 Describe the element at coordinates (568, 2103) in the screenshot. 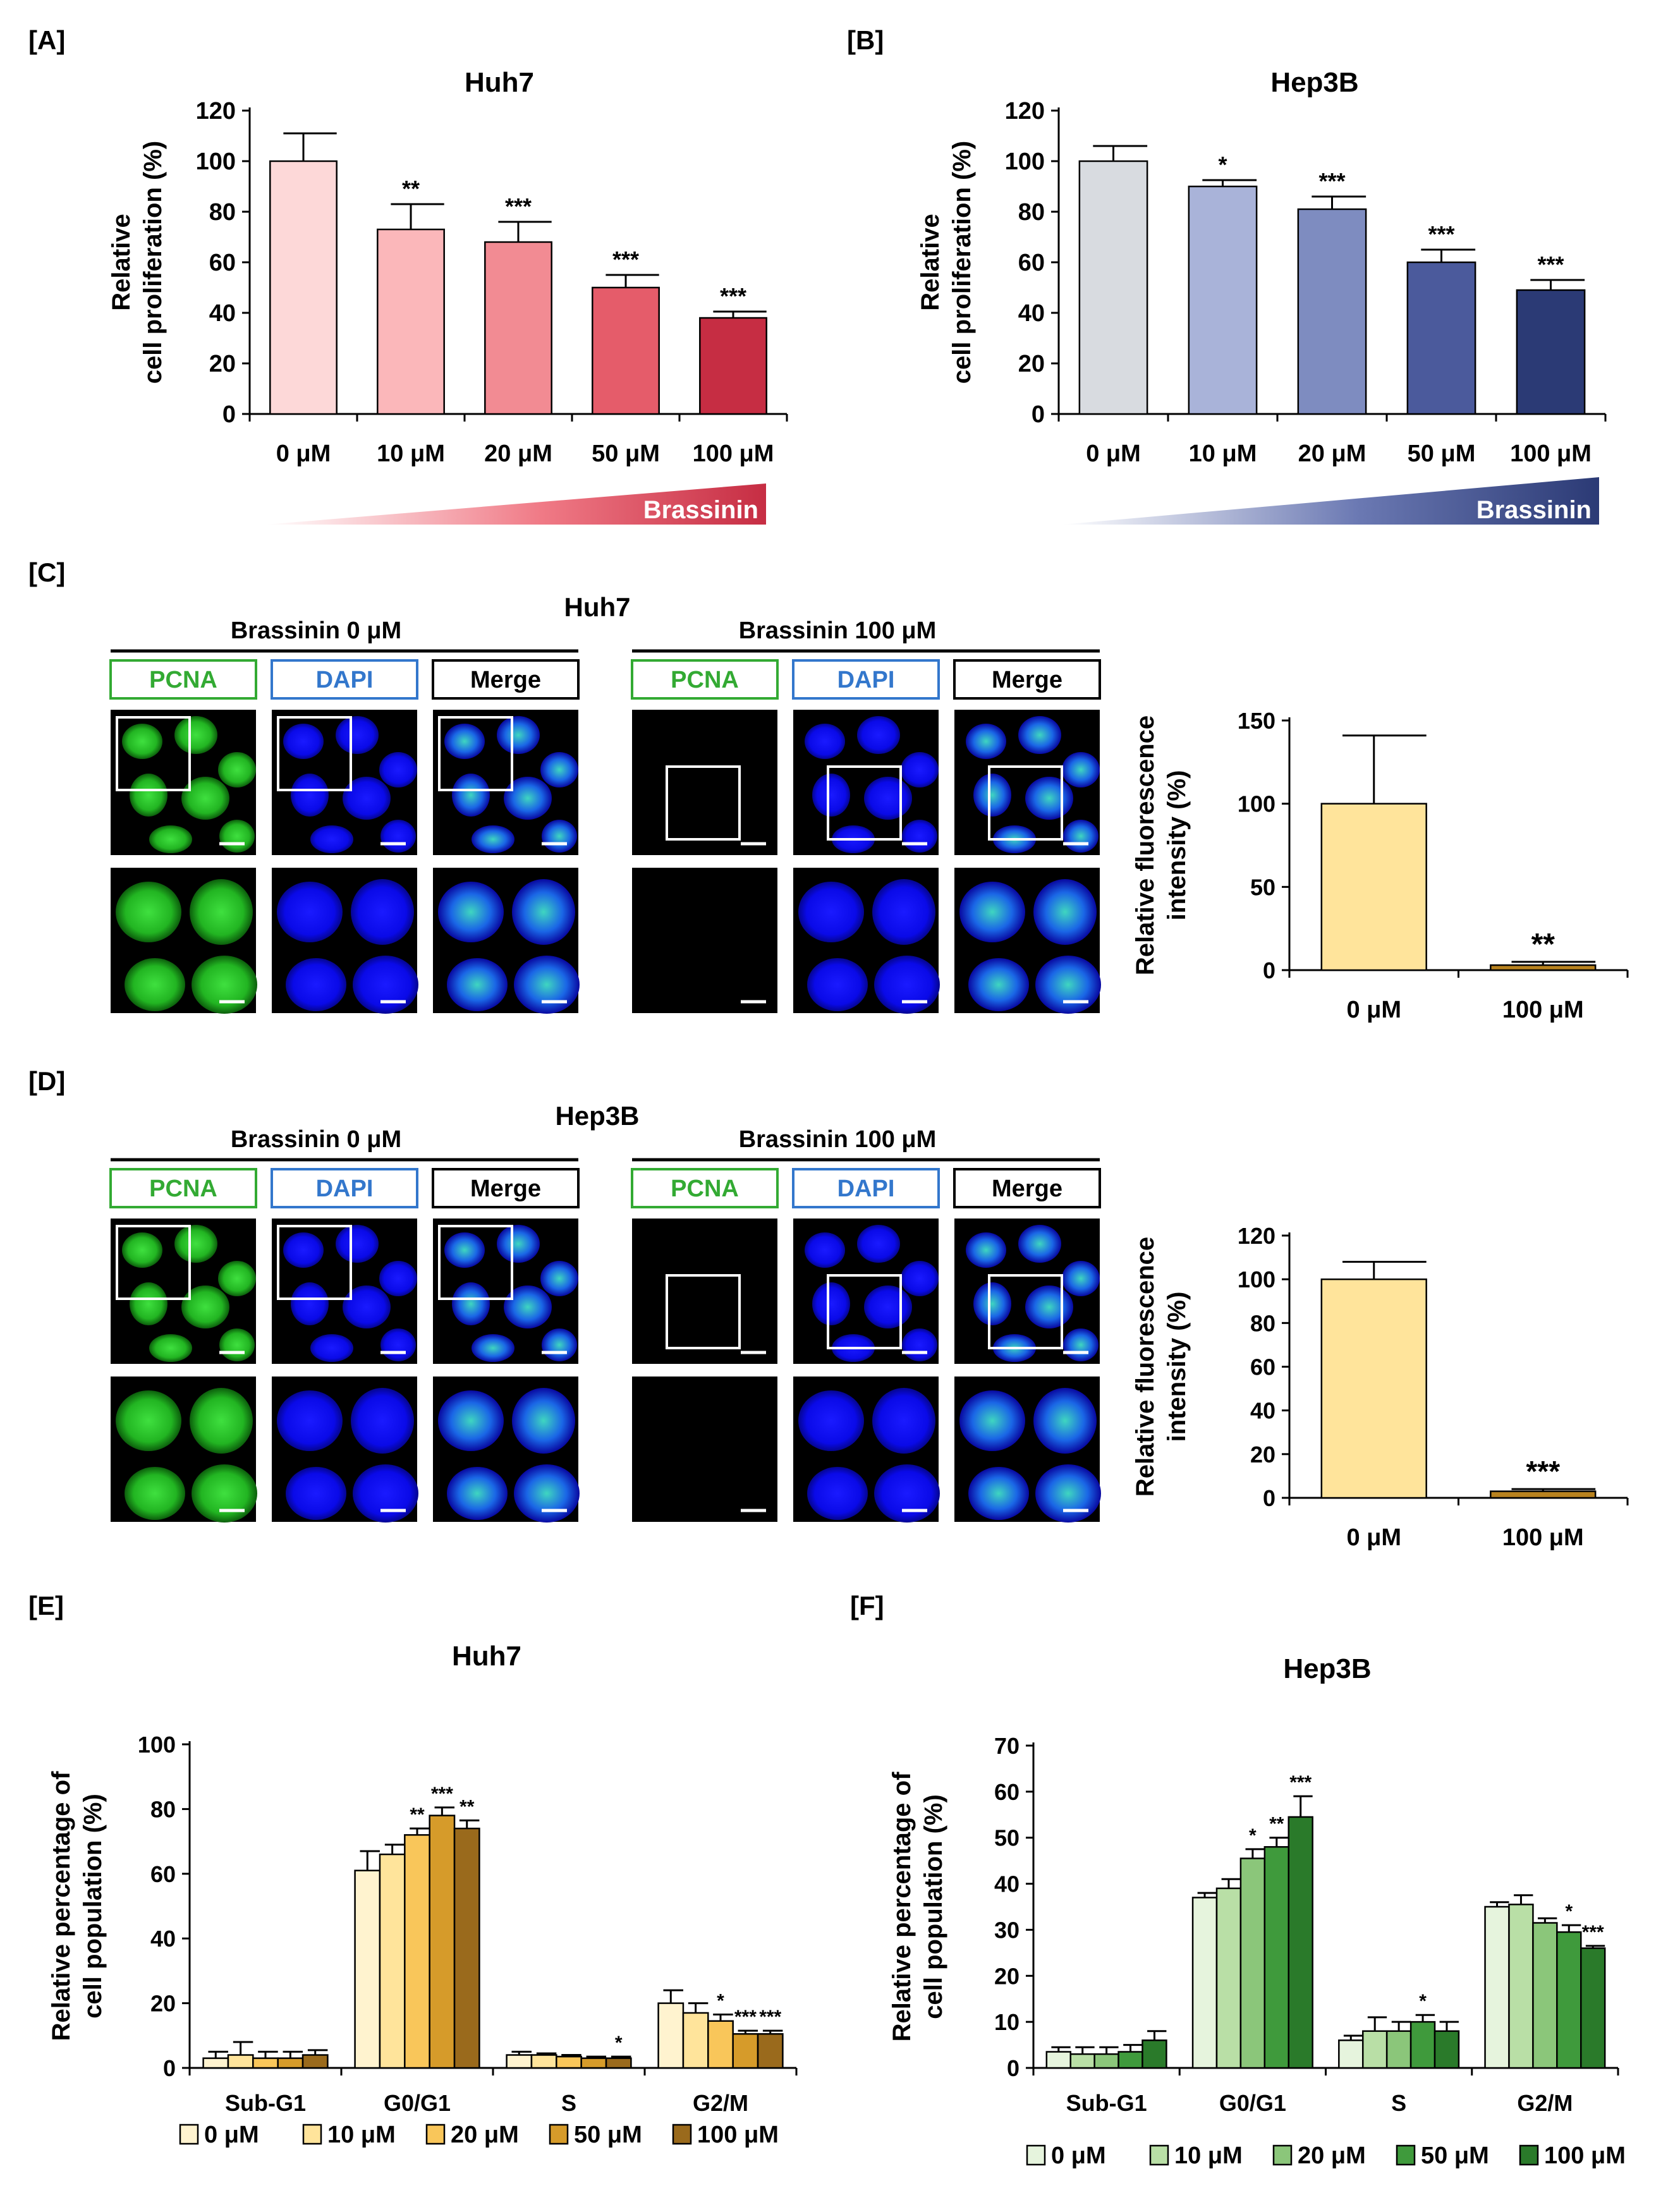

I see `x-tick-label: S` at that location.